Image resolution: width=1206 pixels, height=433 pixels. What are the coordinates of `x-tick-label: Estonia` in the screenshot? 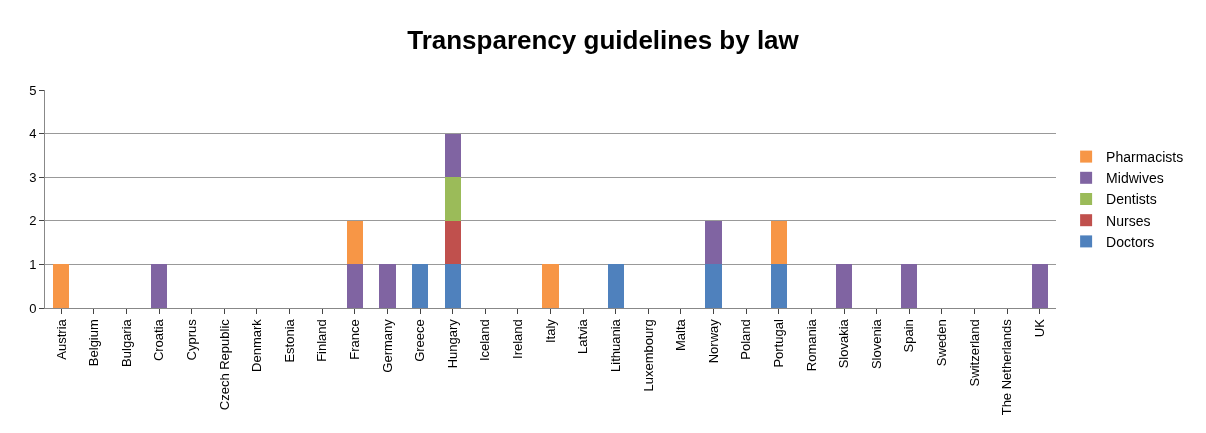 It's located at (289, 340).